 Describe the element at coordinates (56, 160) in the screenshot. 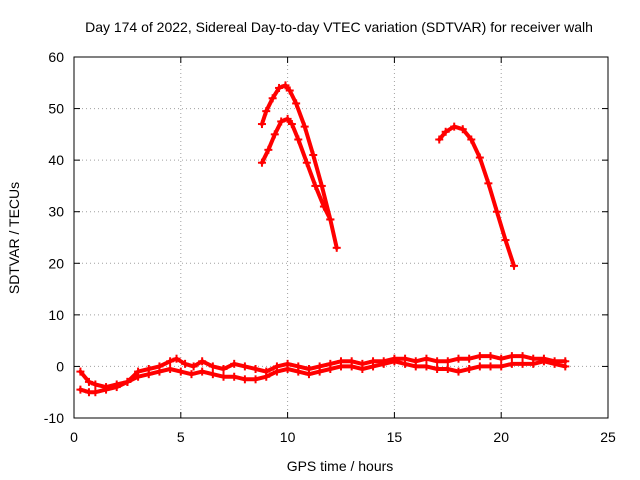

I see `y-tick-label: 40` at that location.